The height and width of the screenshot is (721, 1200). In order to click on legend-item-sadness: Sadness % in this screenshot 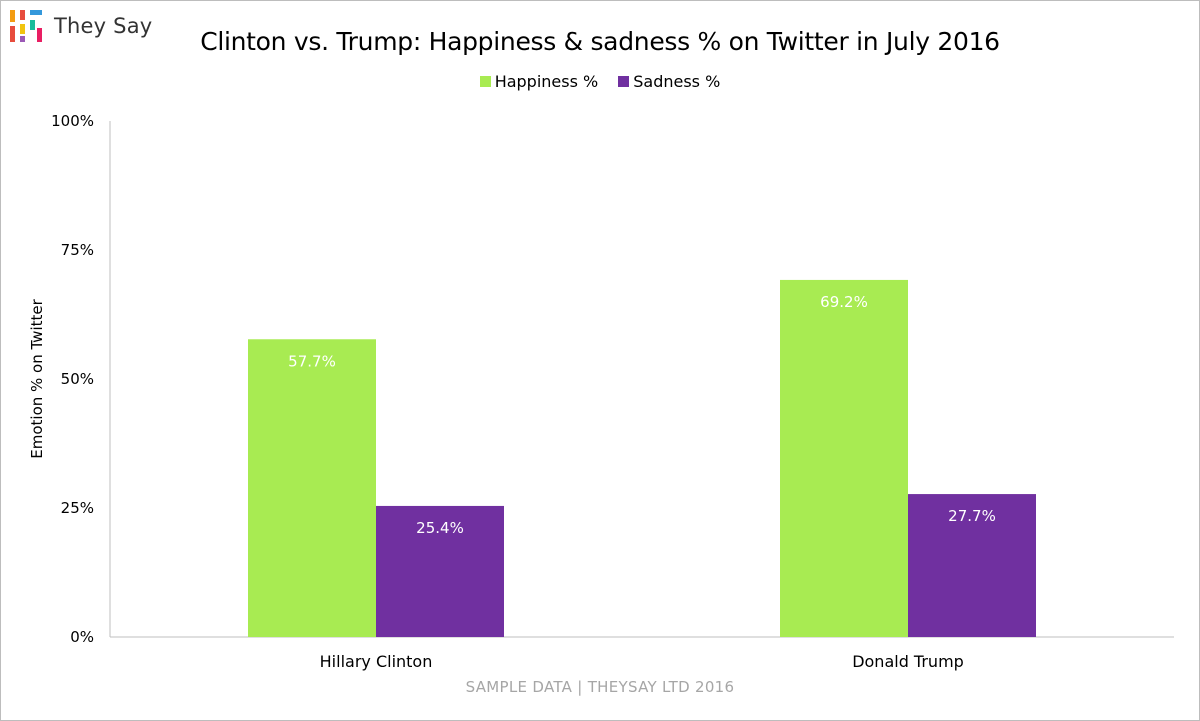, I will do `click(669, 81)`.